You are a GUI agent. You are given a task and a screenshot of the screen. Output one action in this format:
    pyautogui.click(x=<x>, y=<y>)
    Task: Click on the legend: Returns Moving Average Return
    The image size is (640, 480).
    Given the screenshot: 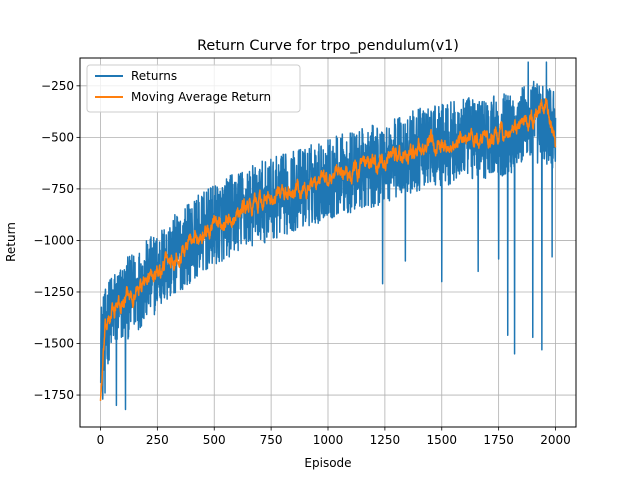 What is the action you would take?
    pyautogui.click(x=193, y=88)
    